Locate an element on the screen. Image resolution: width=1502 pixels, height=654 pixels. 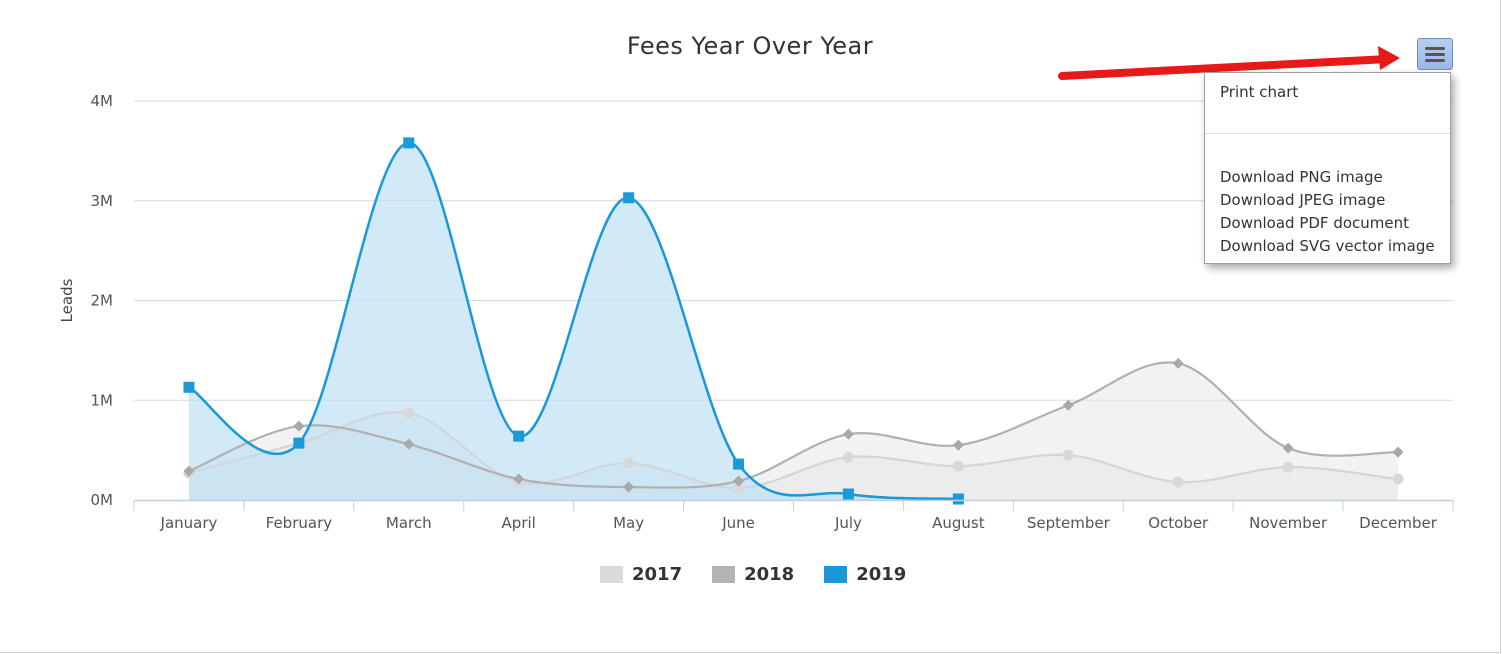
annotation-layer is located at coordinates (1229, 63).